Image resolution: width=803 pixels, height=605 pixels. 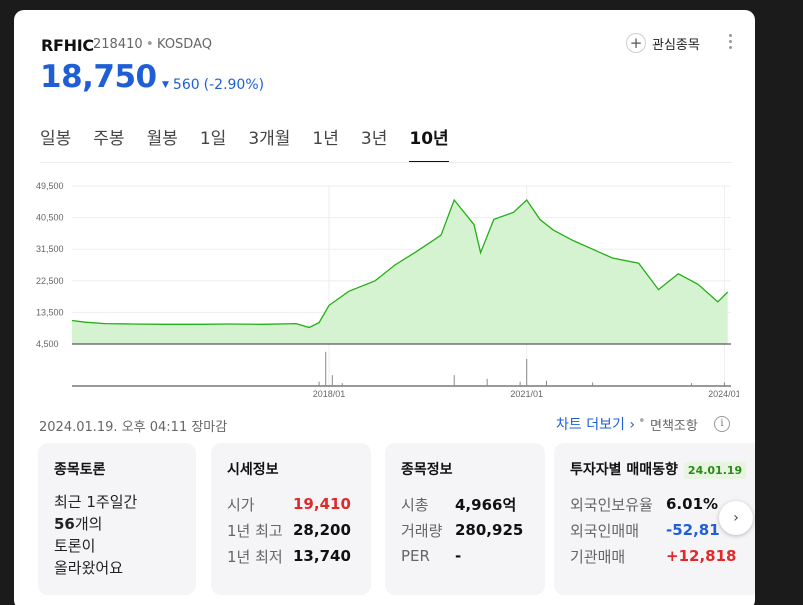 I want to click on investor-title: 투자자별 매매동향, so click(x=624, y=470).